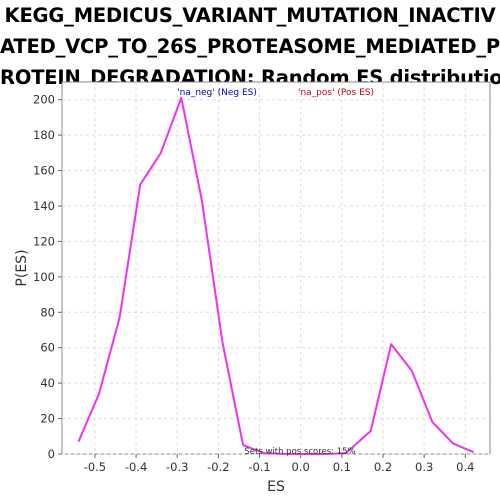 The image size is (500, 500). What do you see at coordinates (44, 206) in the screenshot?
I see `y-tick-label: 140` at bounding box center [44, 206].